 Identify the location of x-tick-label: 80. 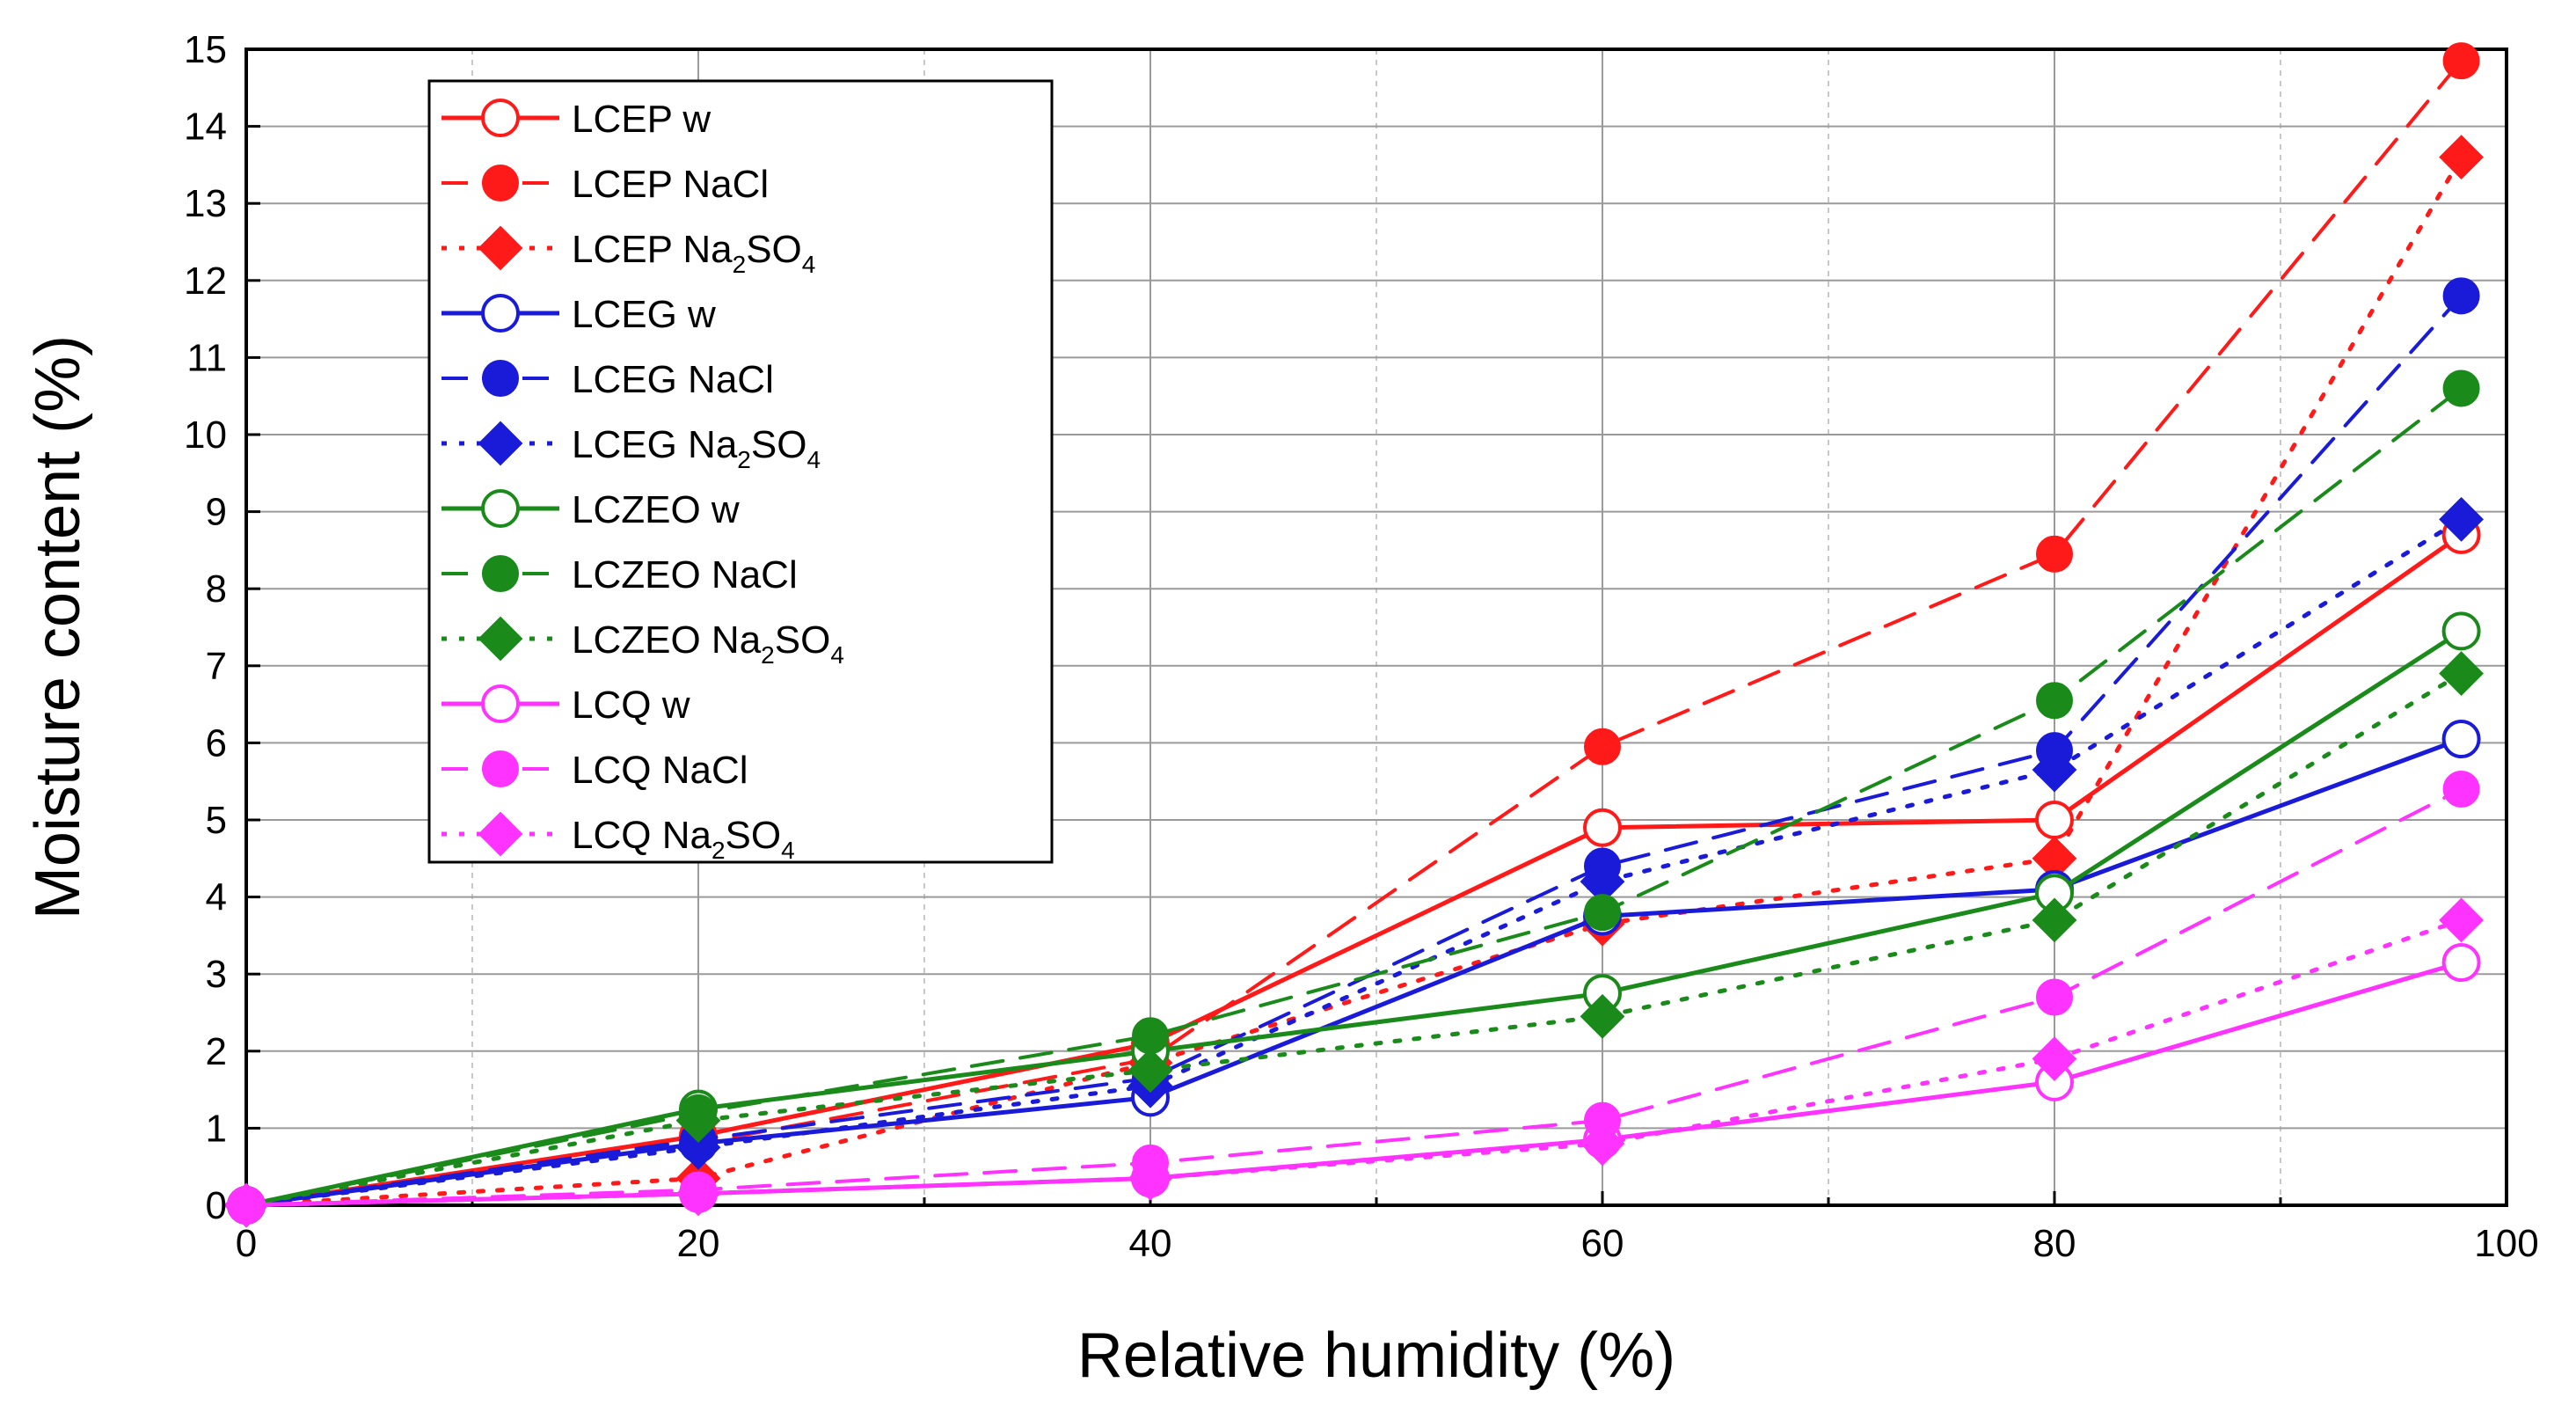
(2054, 1243).